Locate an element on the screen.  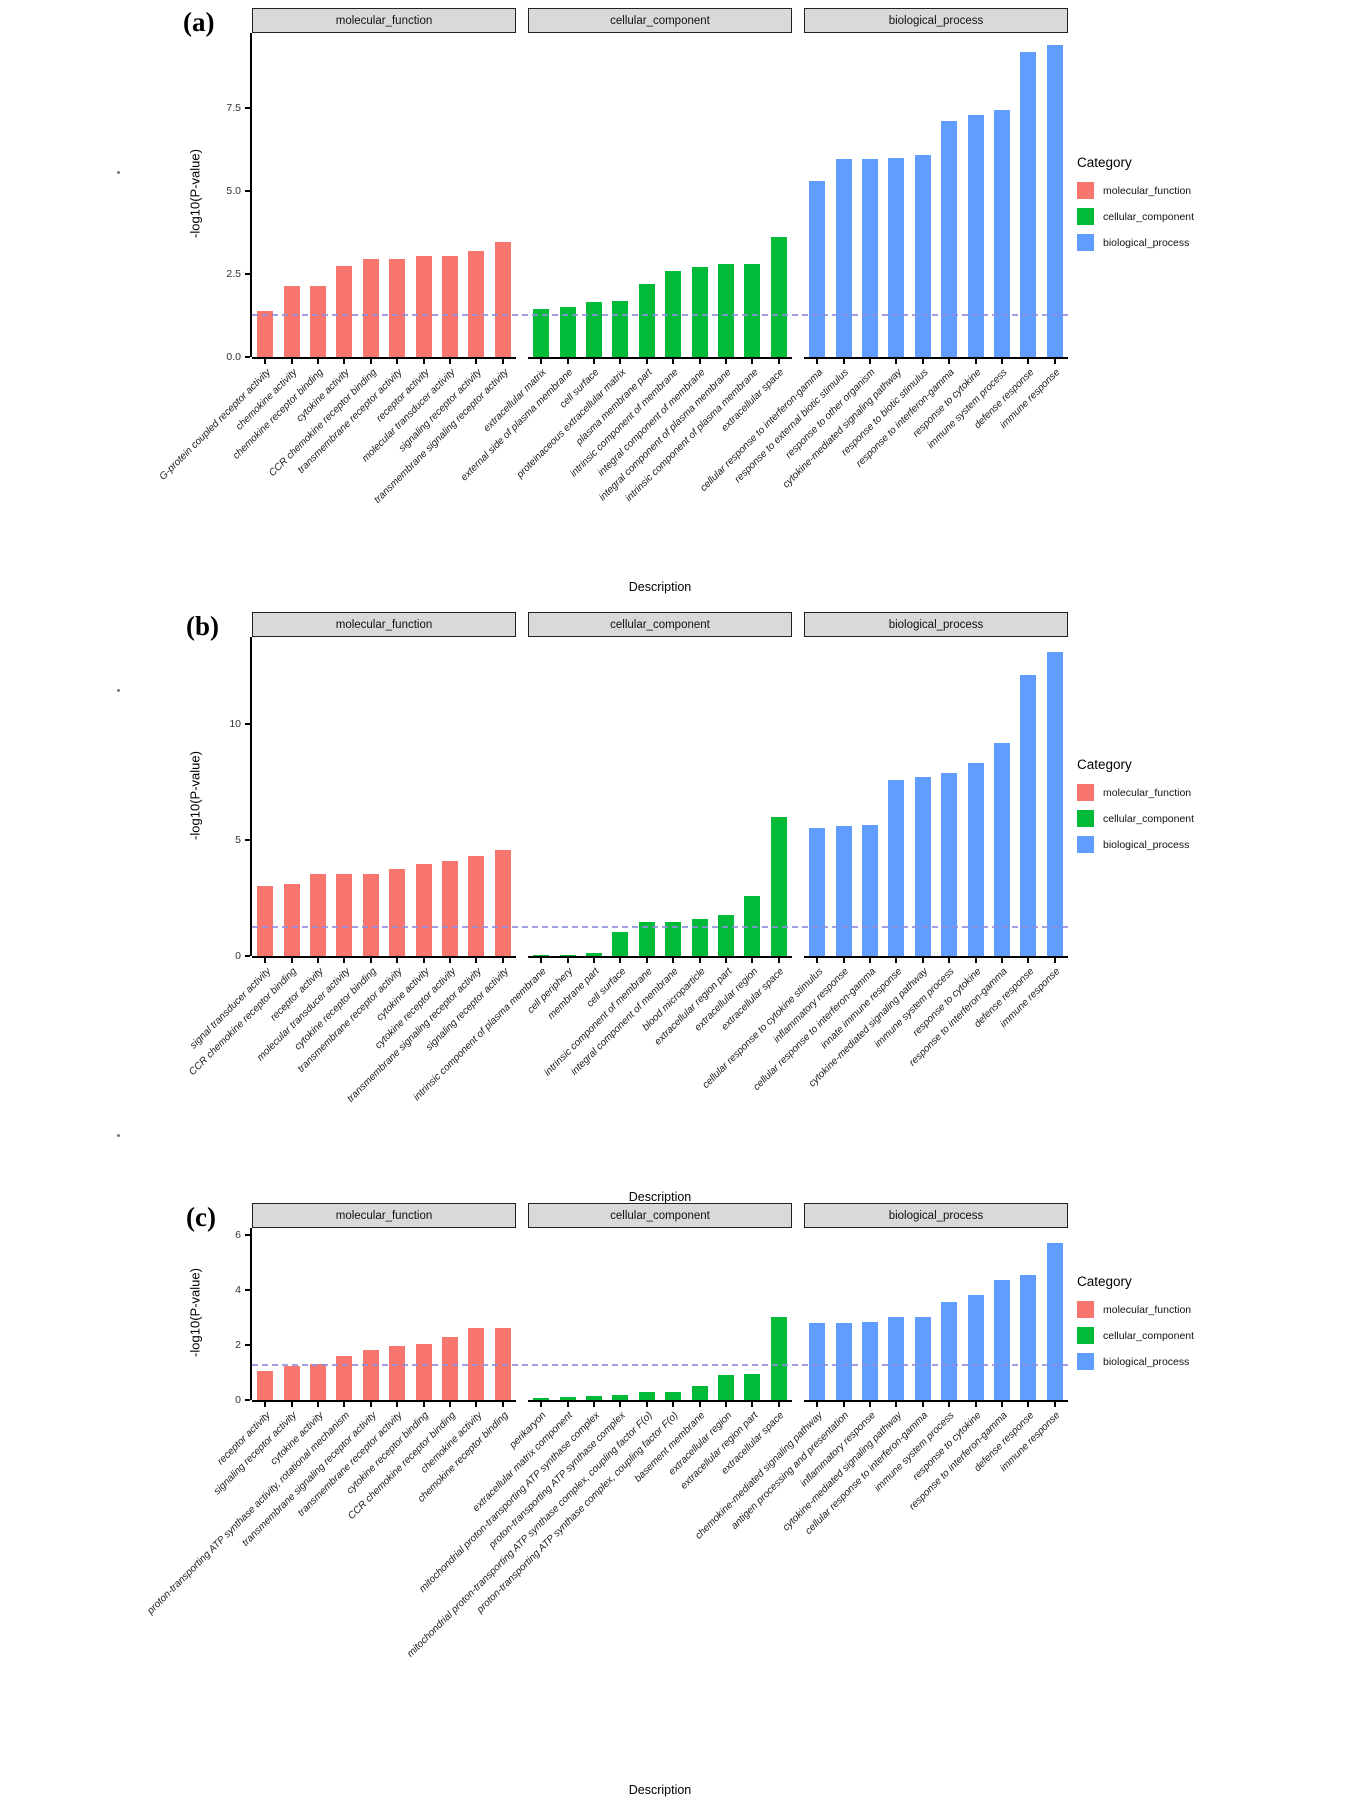
panel-b-bar-response-to-interferon-gamma is located at coordinates (1002, 849).